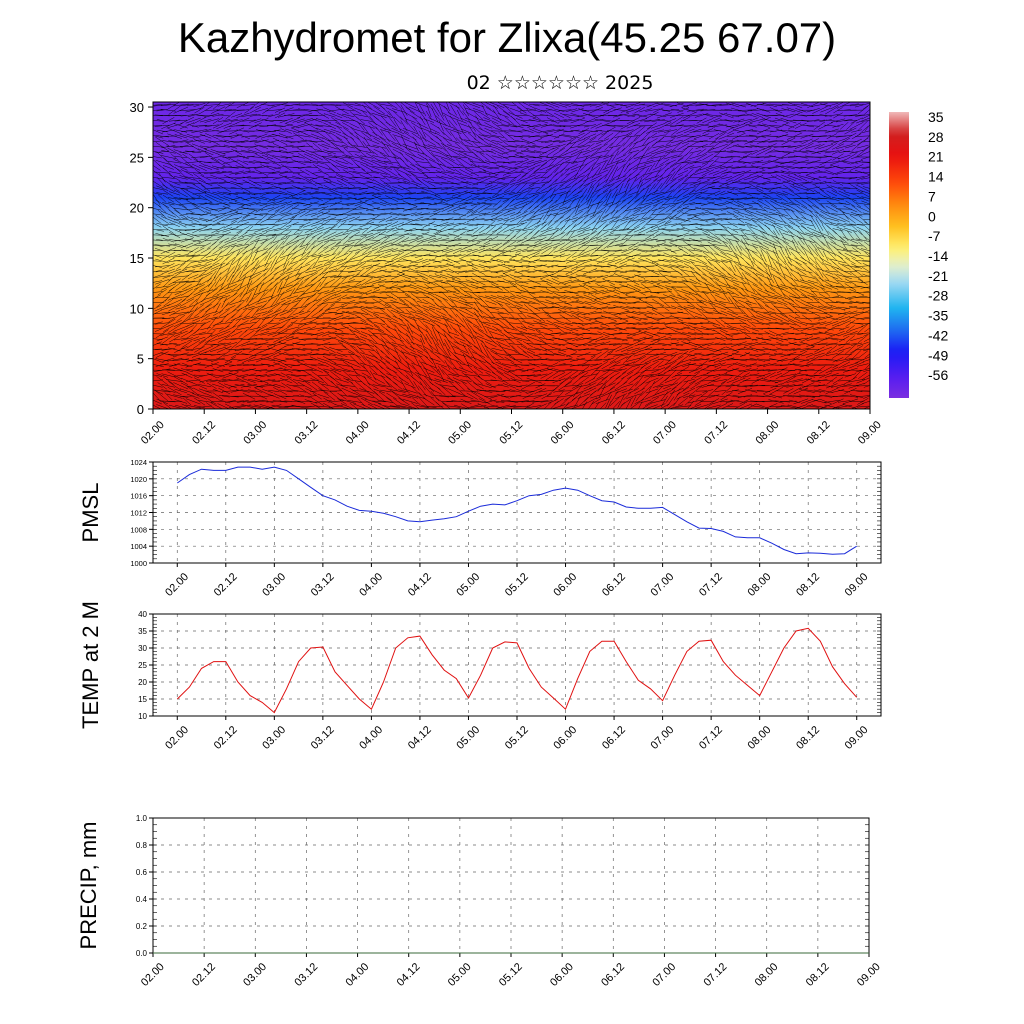  Describe the element at coordinates (936, 117) in the screenshot. I see `colorbar-label: 35` at that location.